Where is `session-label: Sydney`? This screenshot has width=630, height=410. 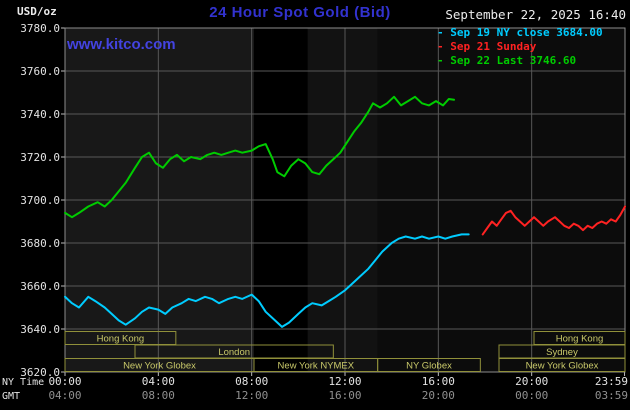
session-label: Sydney is located at coordinates (562, 352).